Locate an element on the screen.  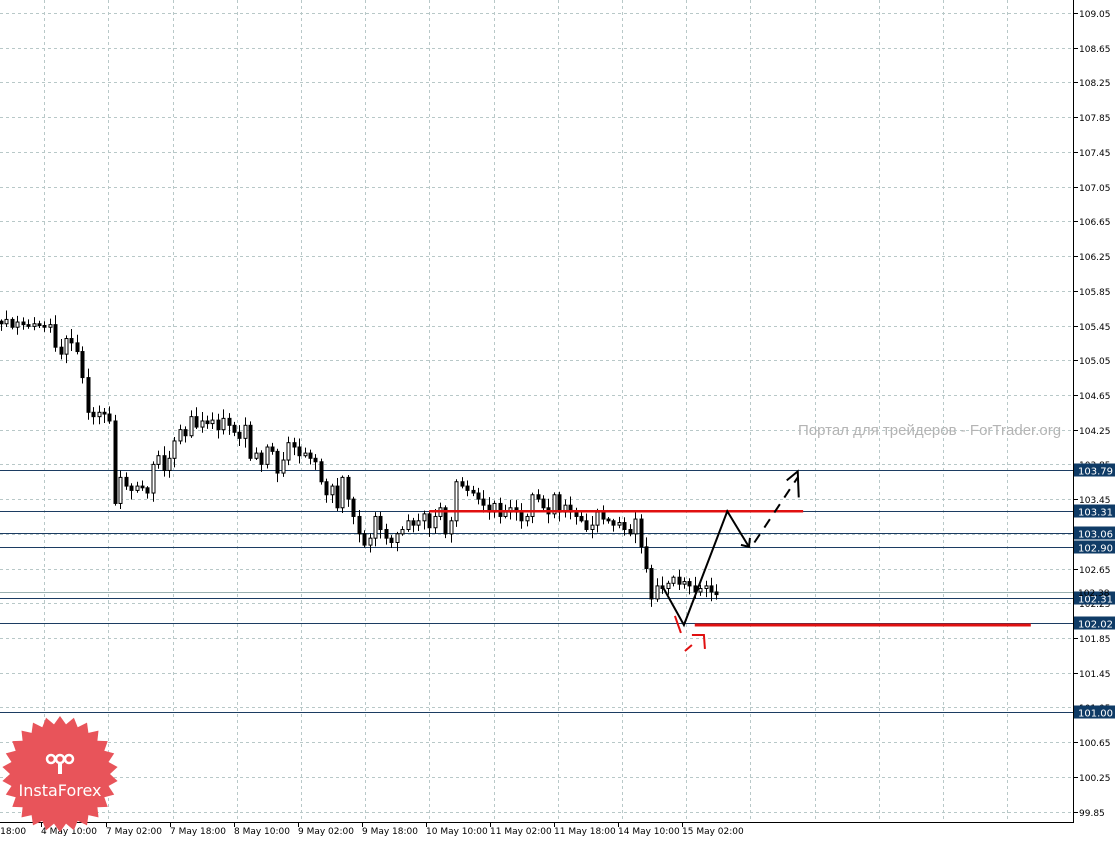
logo-emblem-icon is located at coordinates (60, 763).